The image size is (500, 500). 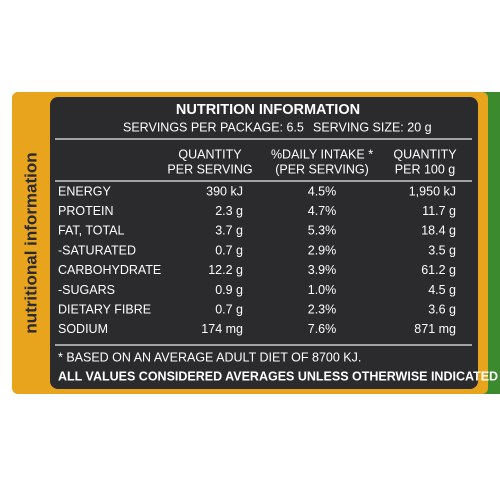 What do you see at coordinates (229, 231) in the screenshot?
I see `cell-value: 3.7 g` at bounding box center [229, 231].